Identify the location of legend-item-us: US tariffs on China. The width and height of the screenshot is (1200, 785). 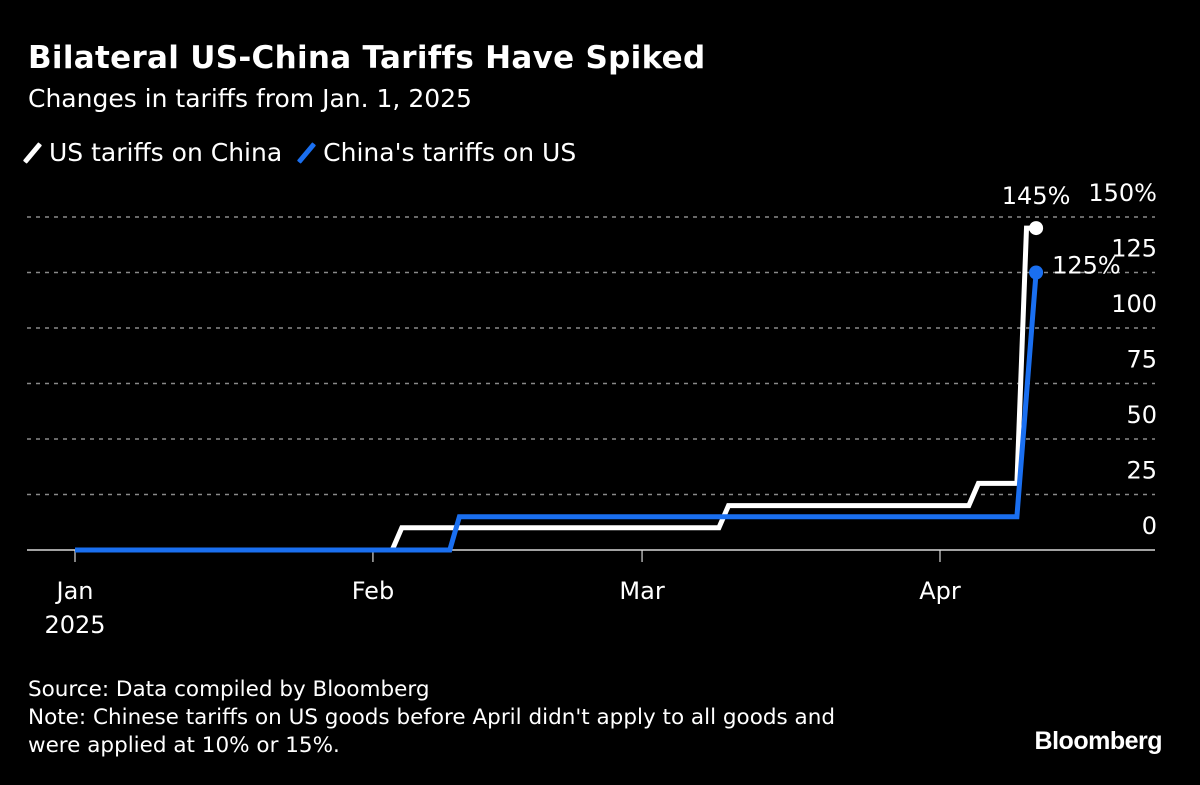
(152, 152).